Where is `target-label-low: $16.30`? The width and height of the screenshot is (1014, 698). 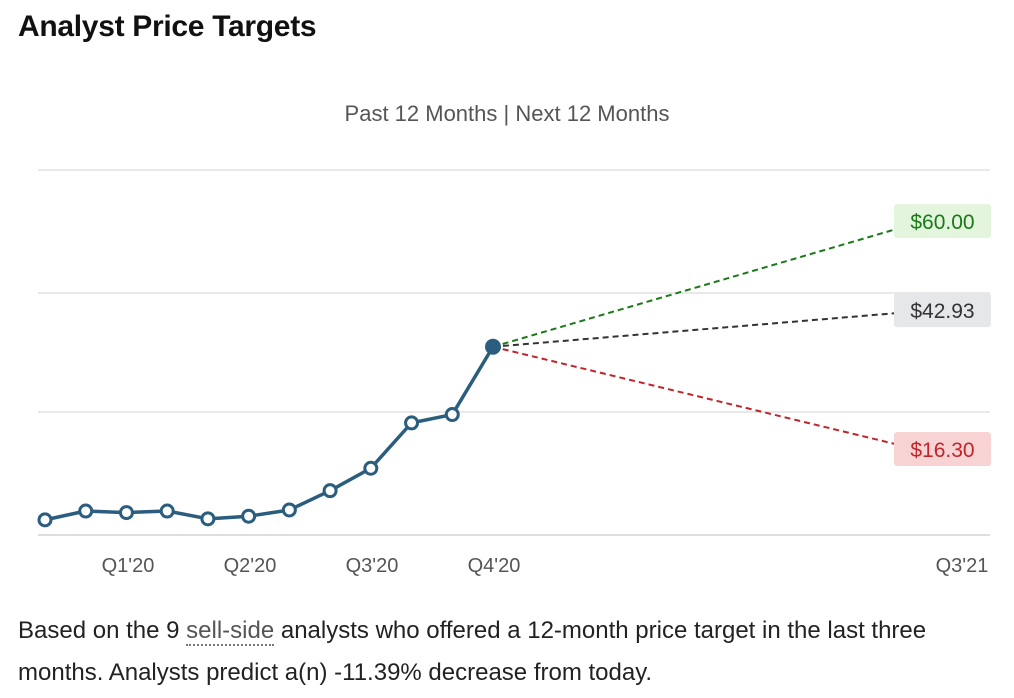
target-label-low: $16.30 is located at coordinates (942, 449).